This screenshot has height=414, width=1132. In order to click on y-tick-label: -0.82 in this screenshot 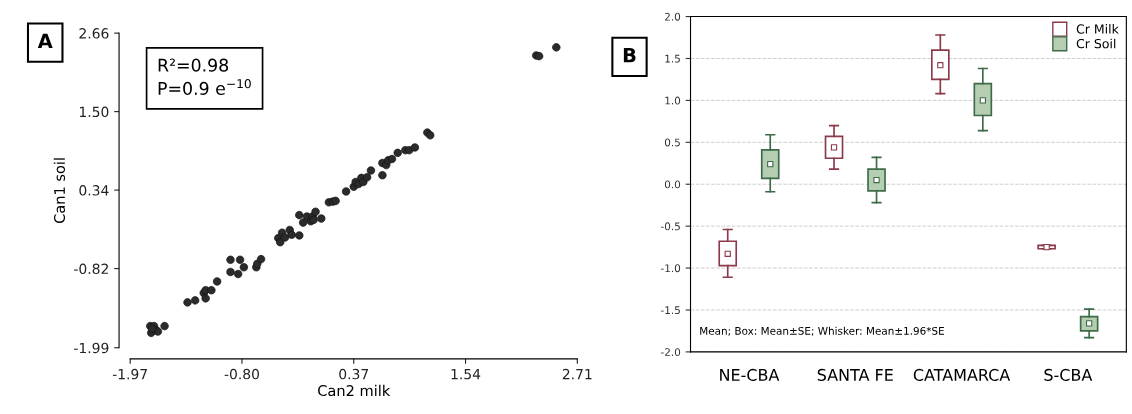, I will do `click(91, 269)`.